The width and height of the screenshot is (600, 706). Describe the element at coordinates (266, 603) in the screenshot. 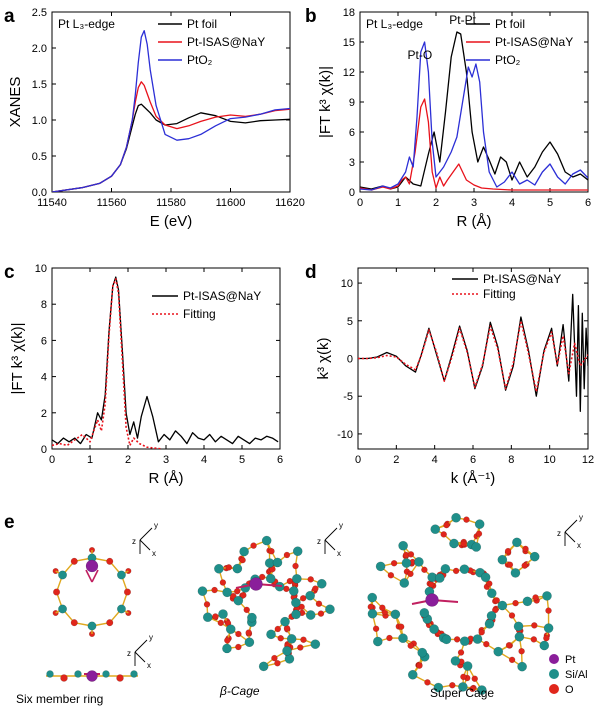

I see `beta-cage-structure` at that location.